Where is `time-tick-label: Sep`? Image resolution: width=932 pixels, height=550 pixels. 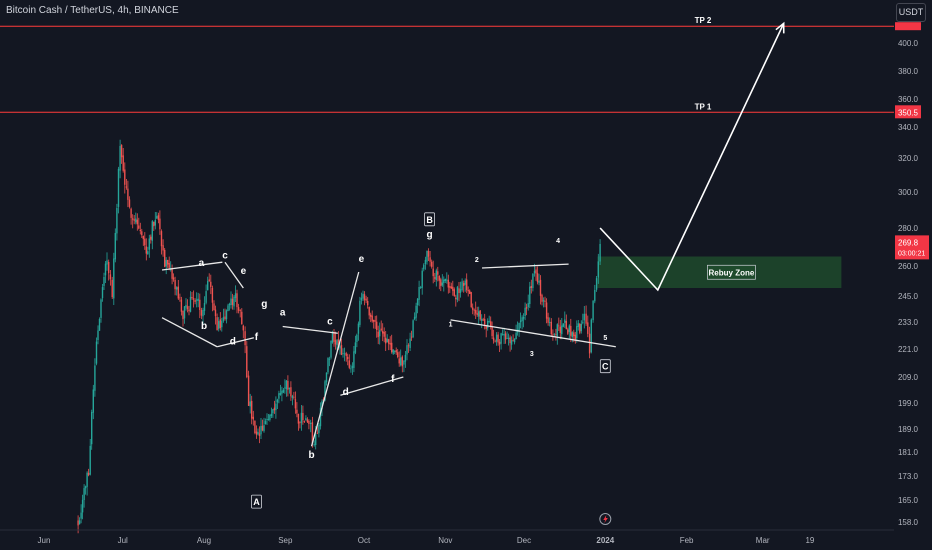 time-tick-label: Sep is located at coordinates (285, 540).